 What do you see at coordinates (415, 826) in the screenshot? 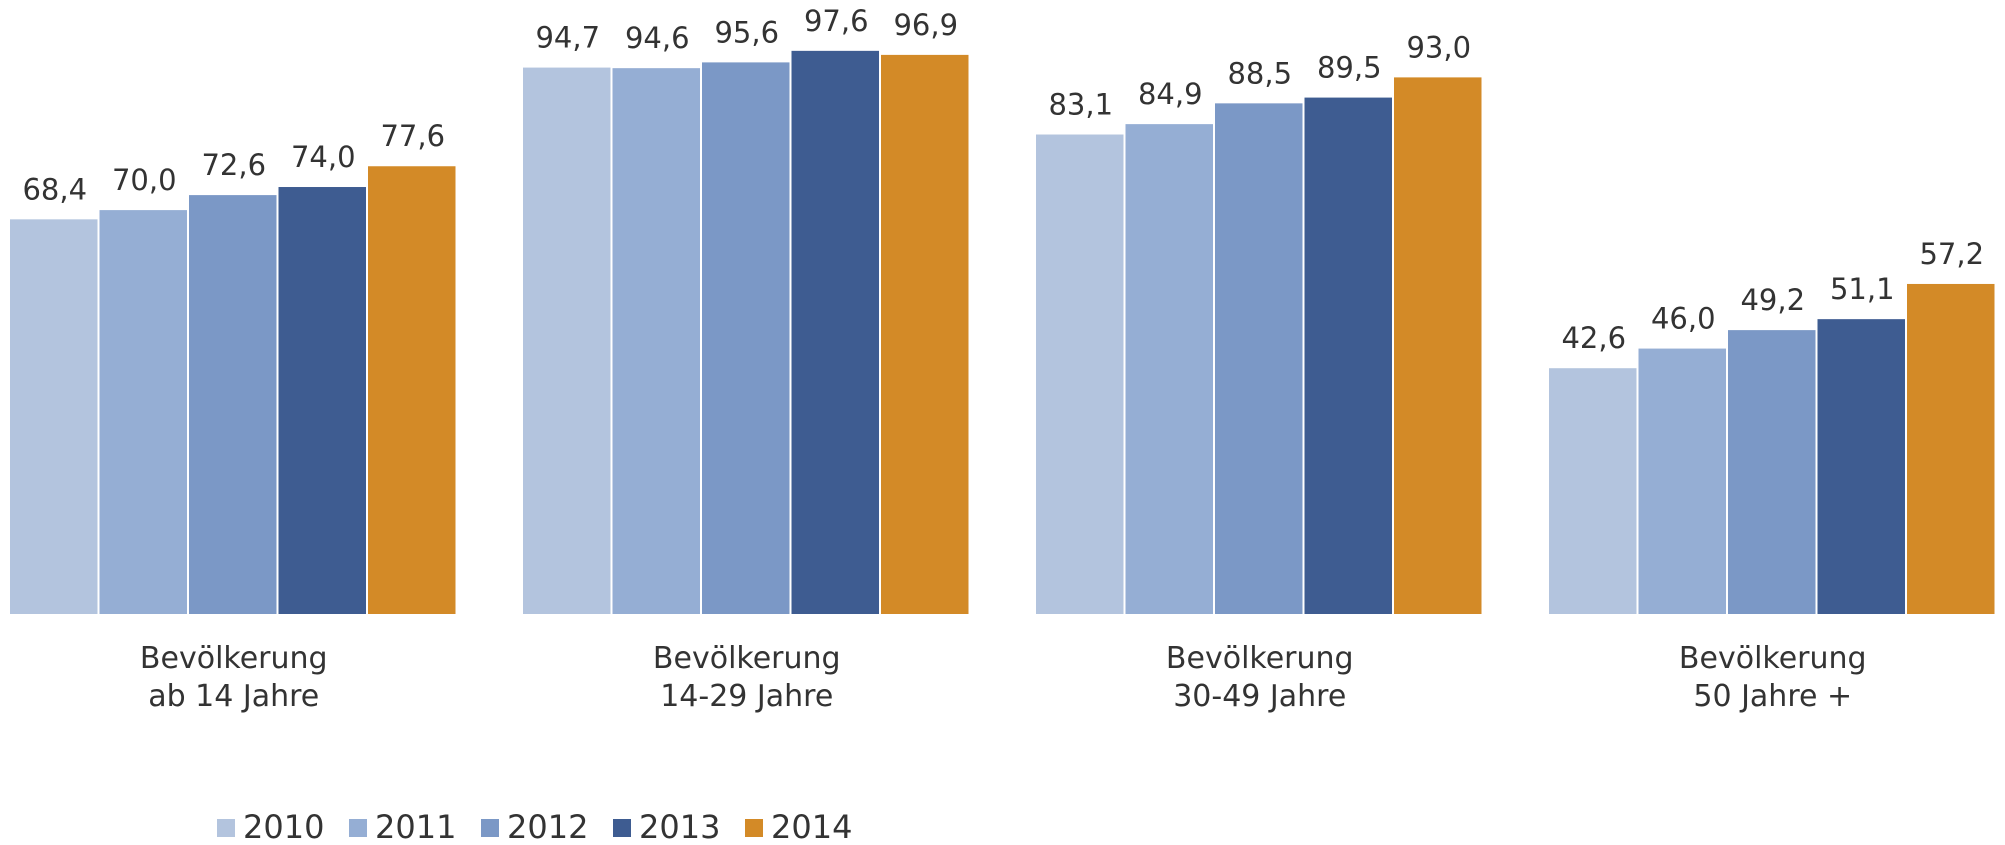
I see `legend-label: 2011` at bounding box center [415, 826].